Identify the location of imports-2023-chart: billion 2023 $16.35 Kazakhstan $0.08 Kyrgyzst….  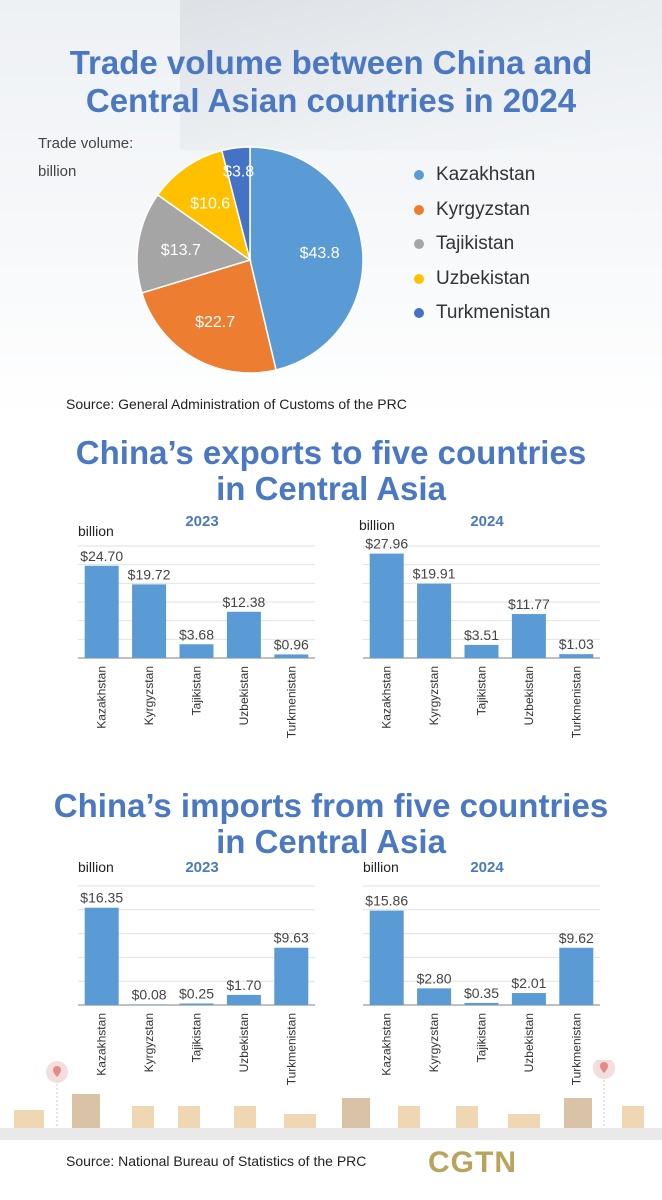
(196, 972).